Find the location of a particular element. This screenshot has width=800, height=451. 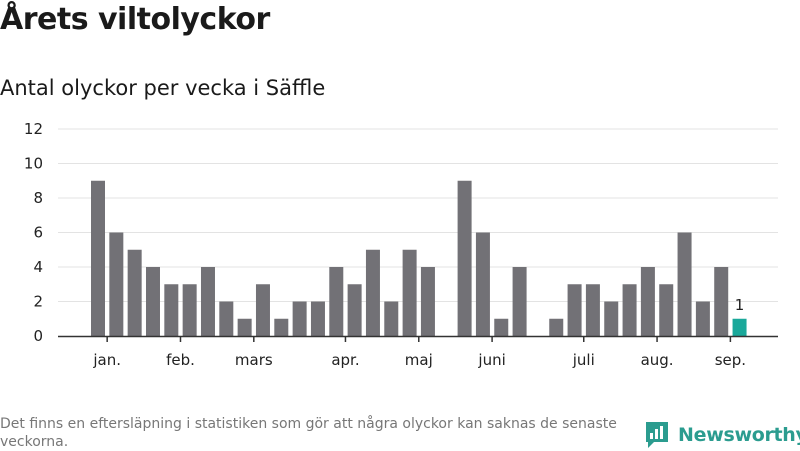

x-tick-label: maj is located at coordinates (419, 360).